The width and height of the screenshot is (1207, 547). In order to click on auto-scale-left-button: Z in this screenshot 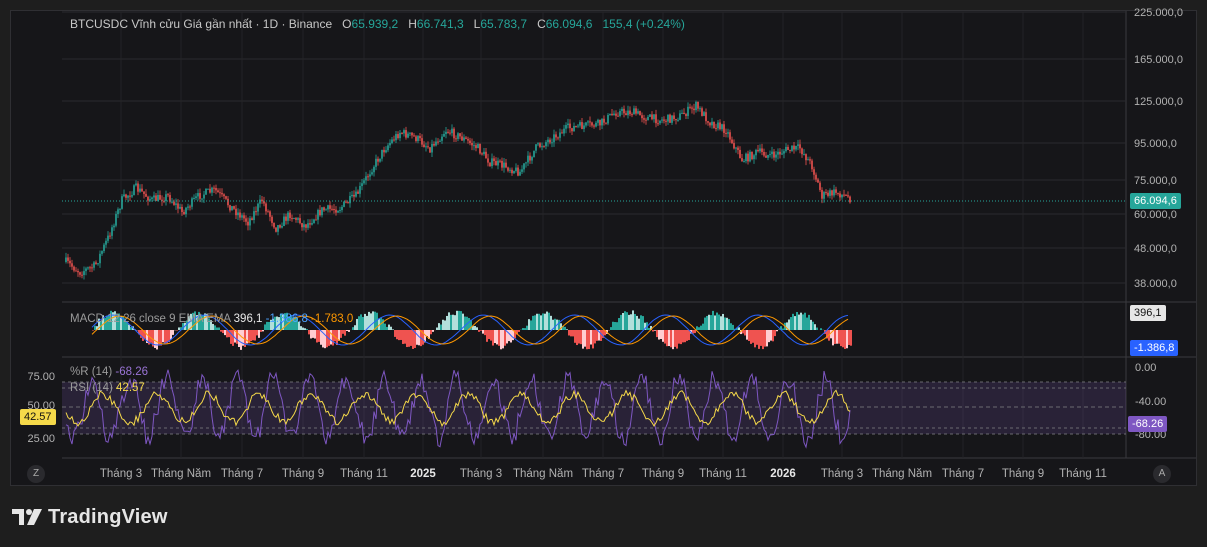, I will do `click(36, 474)`.